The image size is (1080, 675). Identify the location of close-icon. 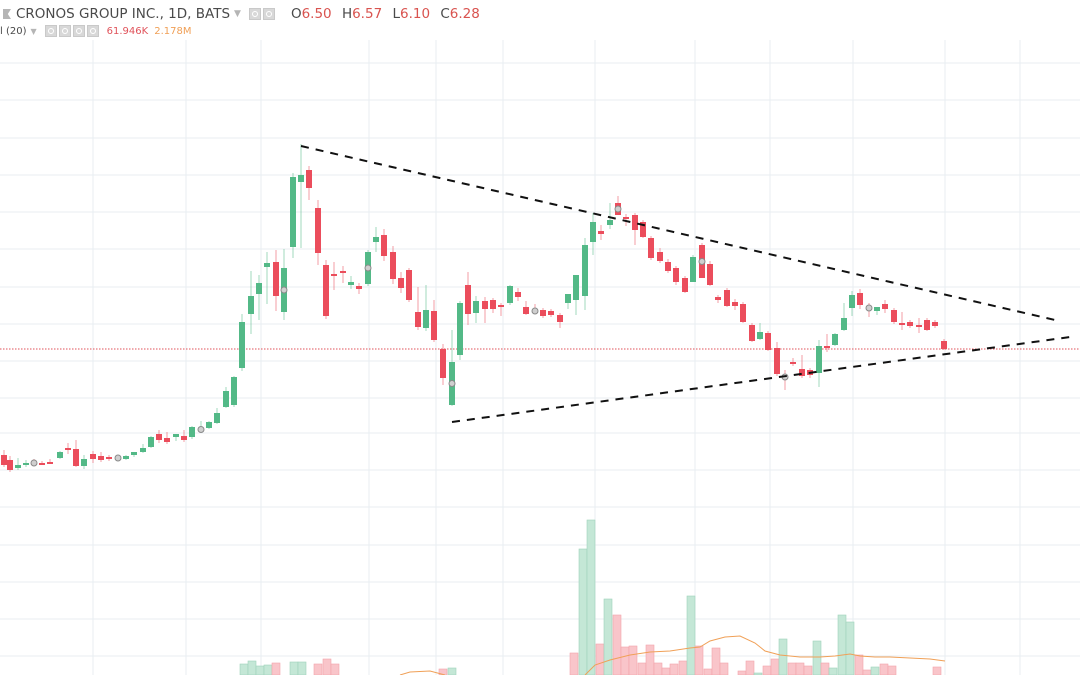
(92, 31).